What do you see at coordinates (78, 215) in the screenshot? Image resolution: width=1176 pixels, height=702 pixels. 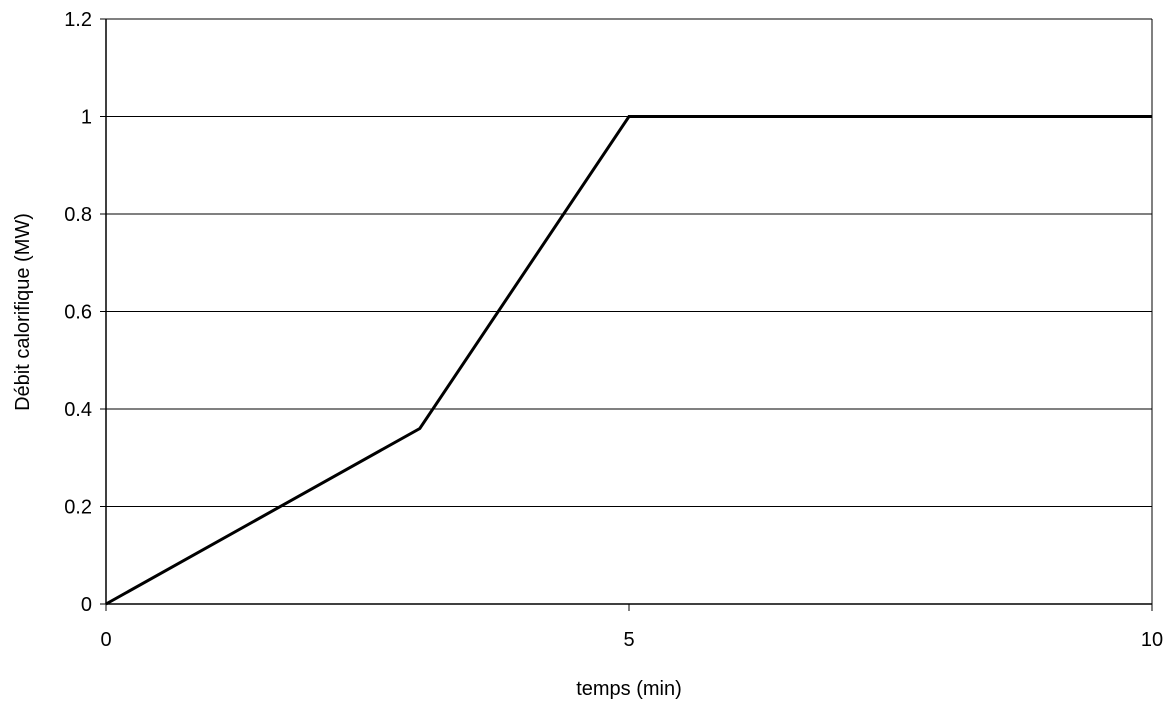 I see `y-tick-label-4: 0.8` at bounding box center [78, 215].